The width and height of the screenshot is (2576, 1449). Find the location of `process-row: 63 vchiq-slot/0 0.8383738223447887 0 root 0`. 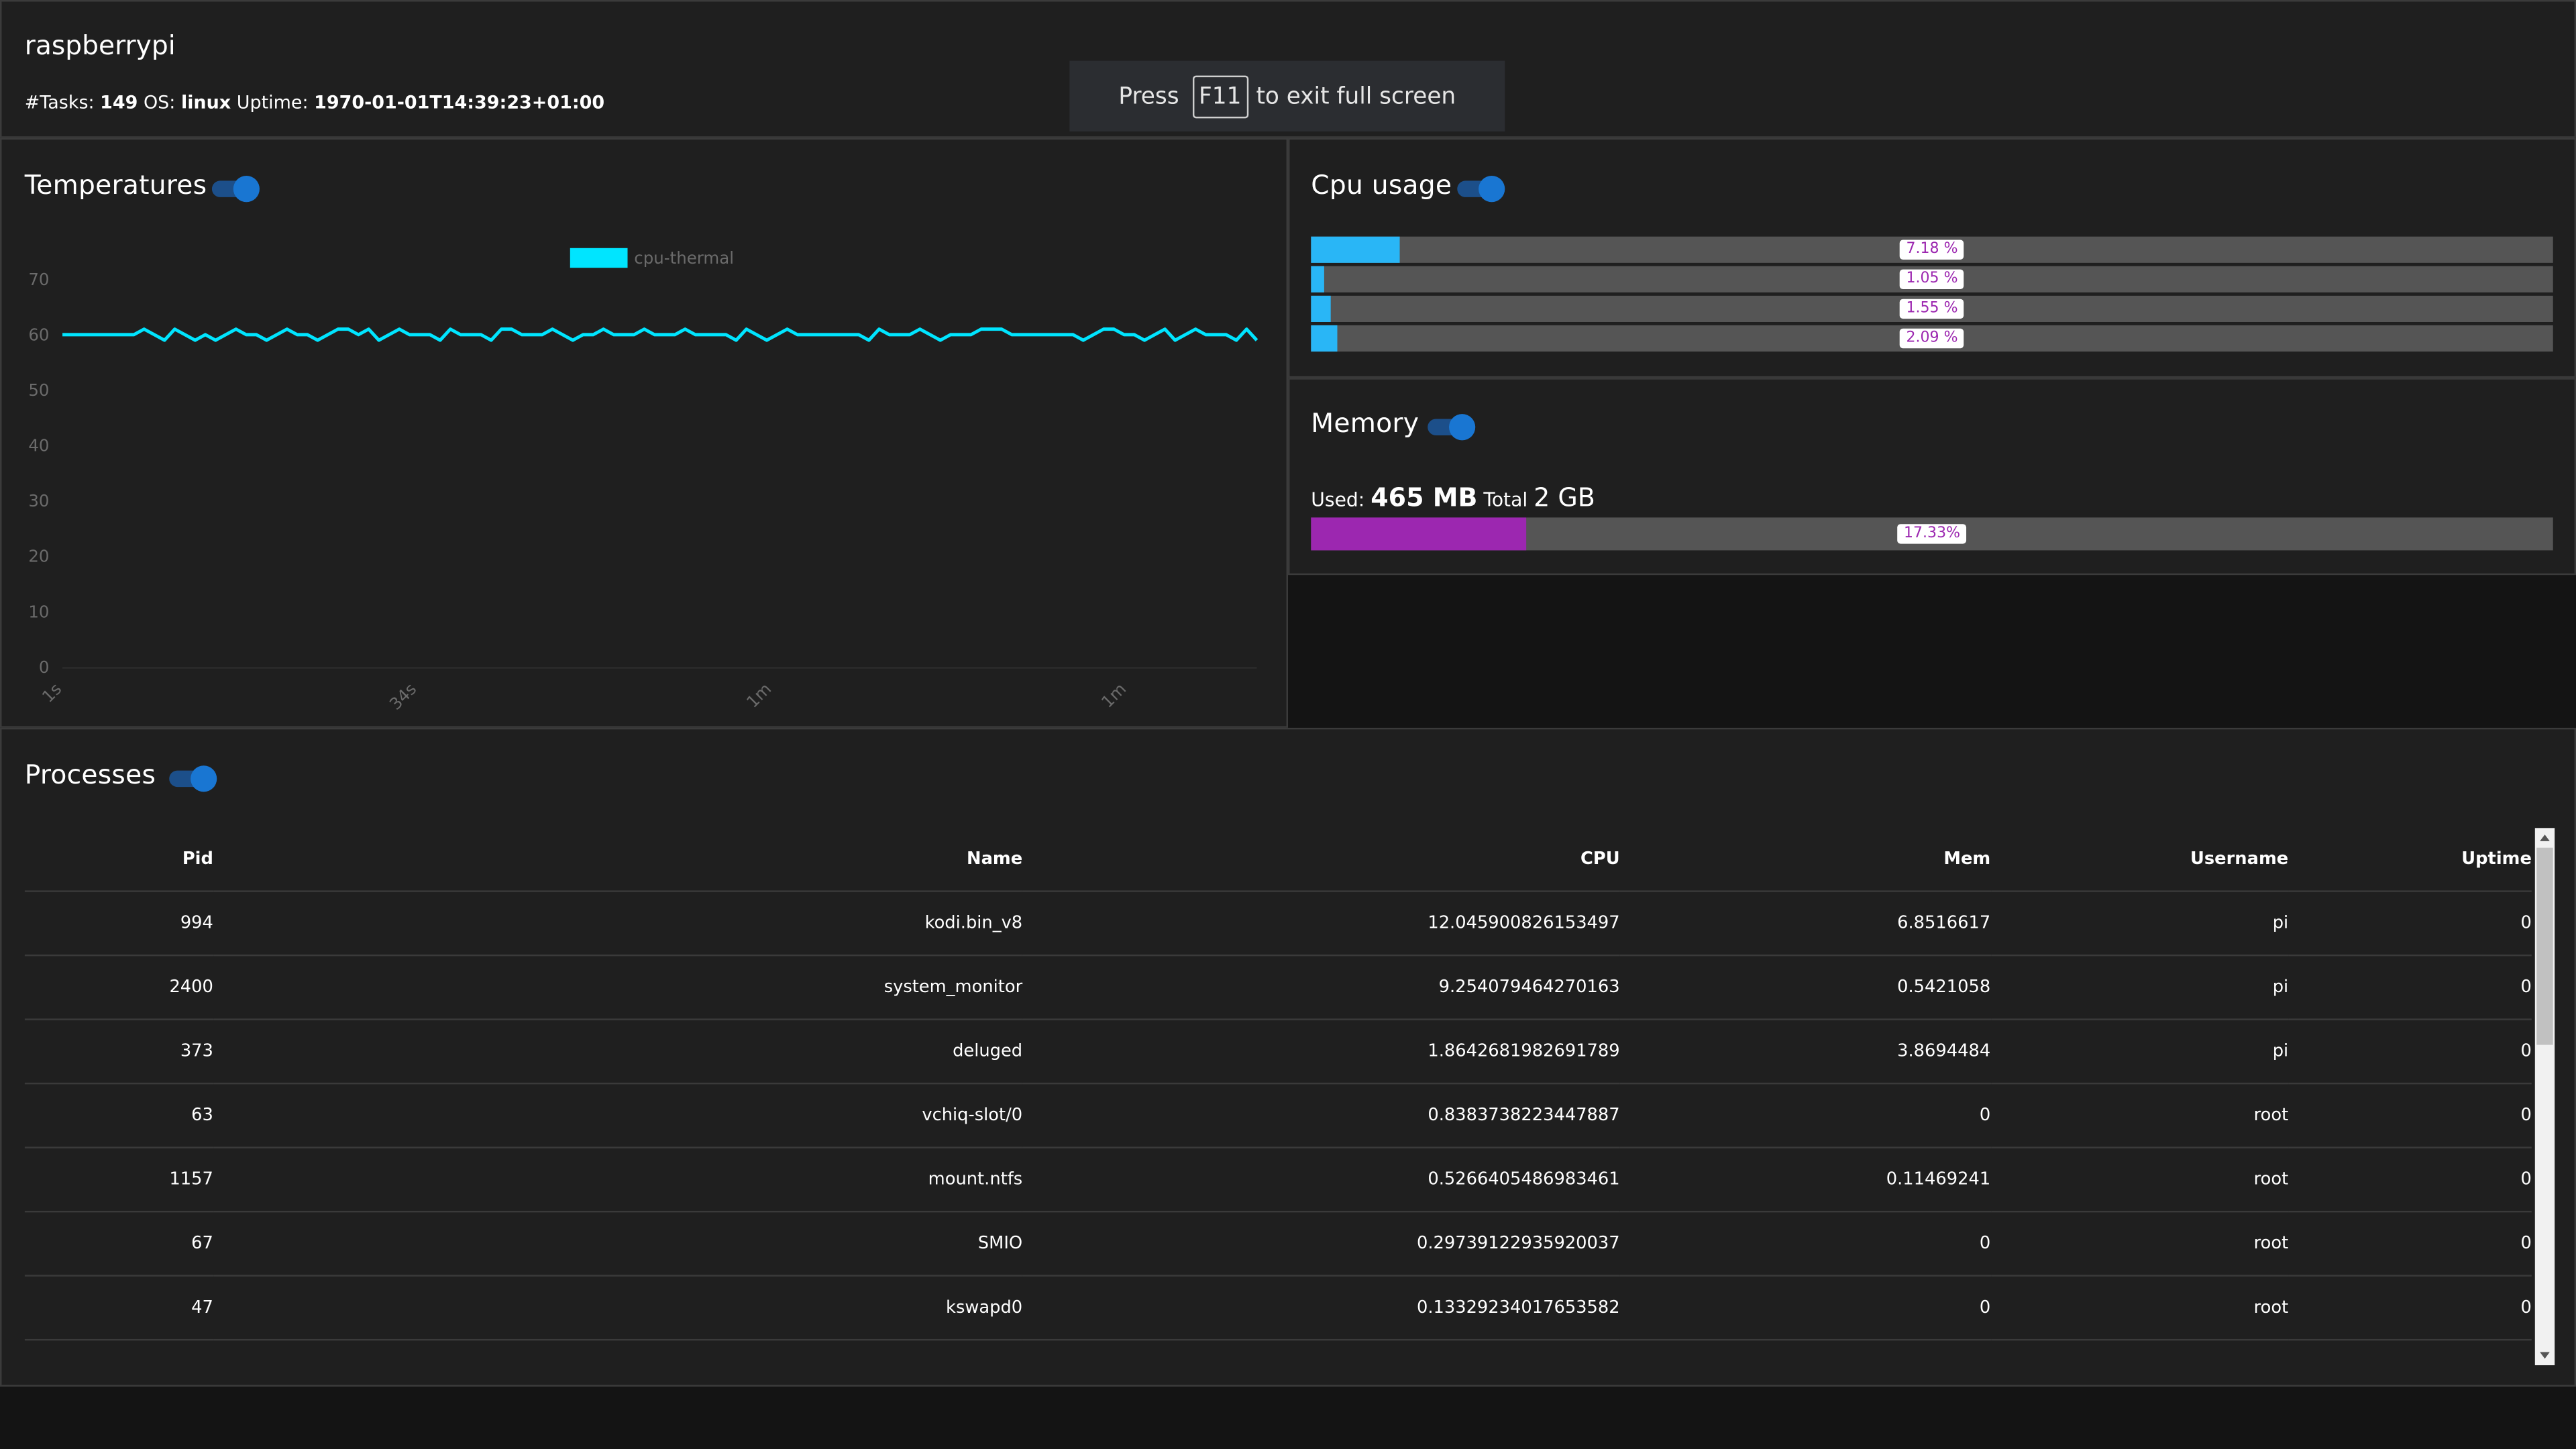

process-row: 63 vchiq-slot/0 0.8383738223447887 0 root 0 is located at coordinates (1278, 1115).